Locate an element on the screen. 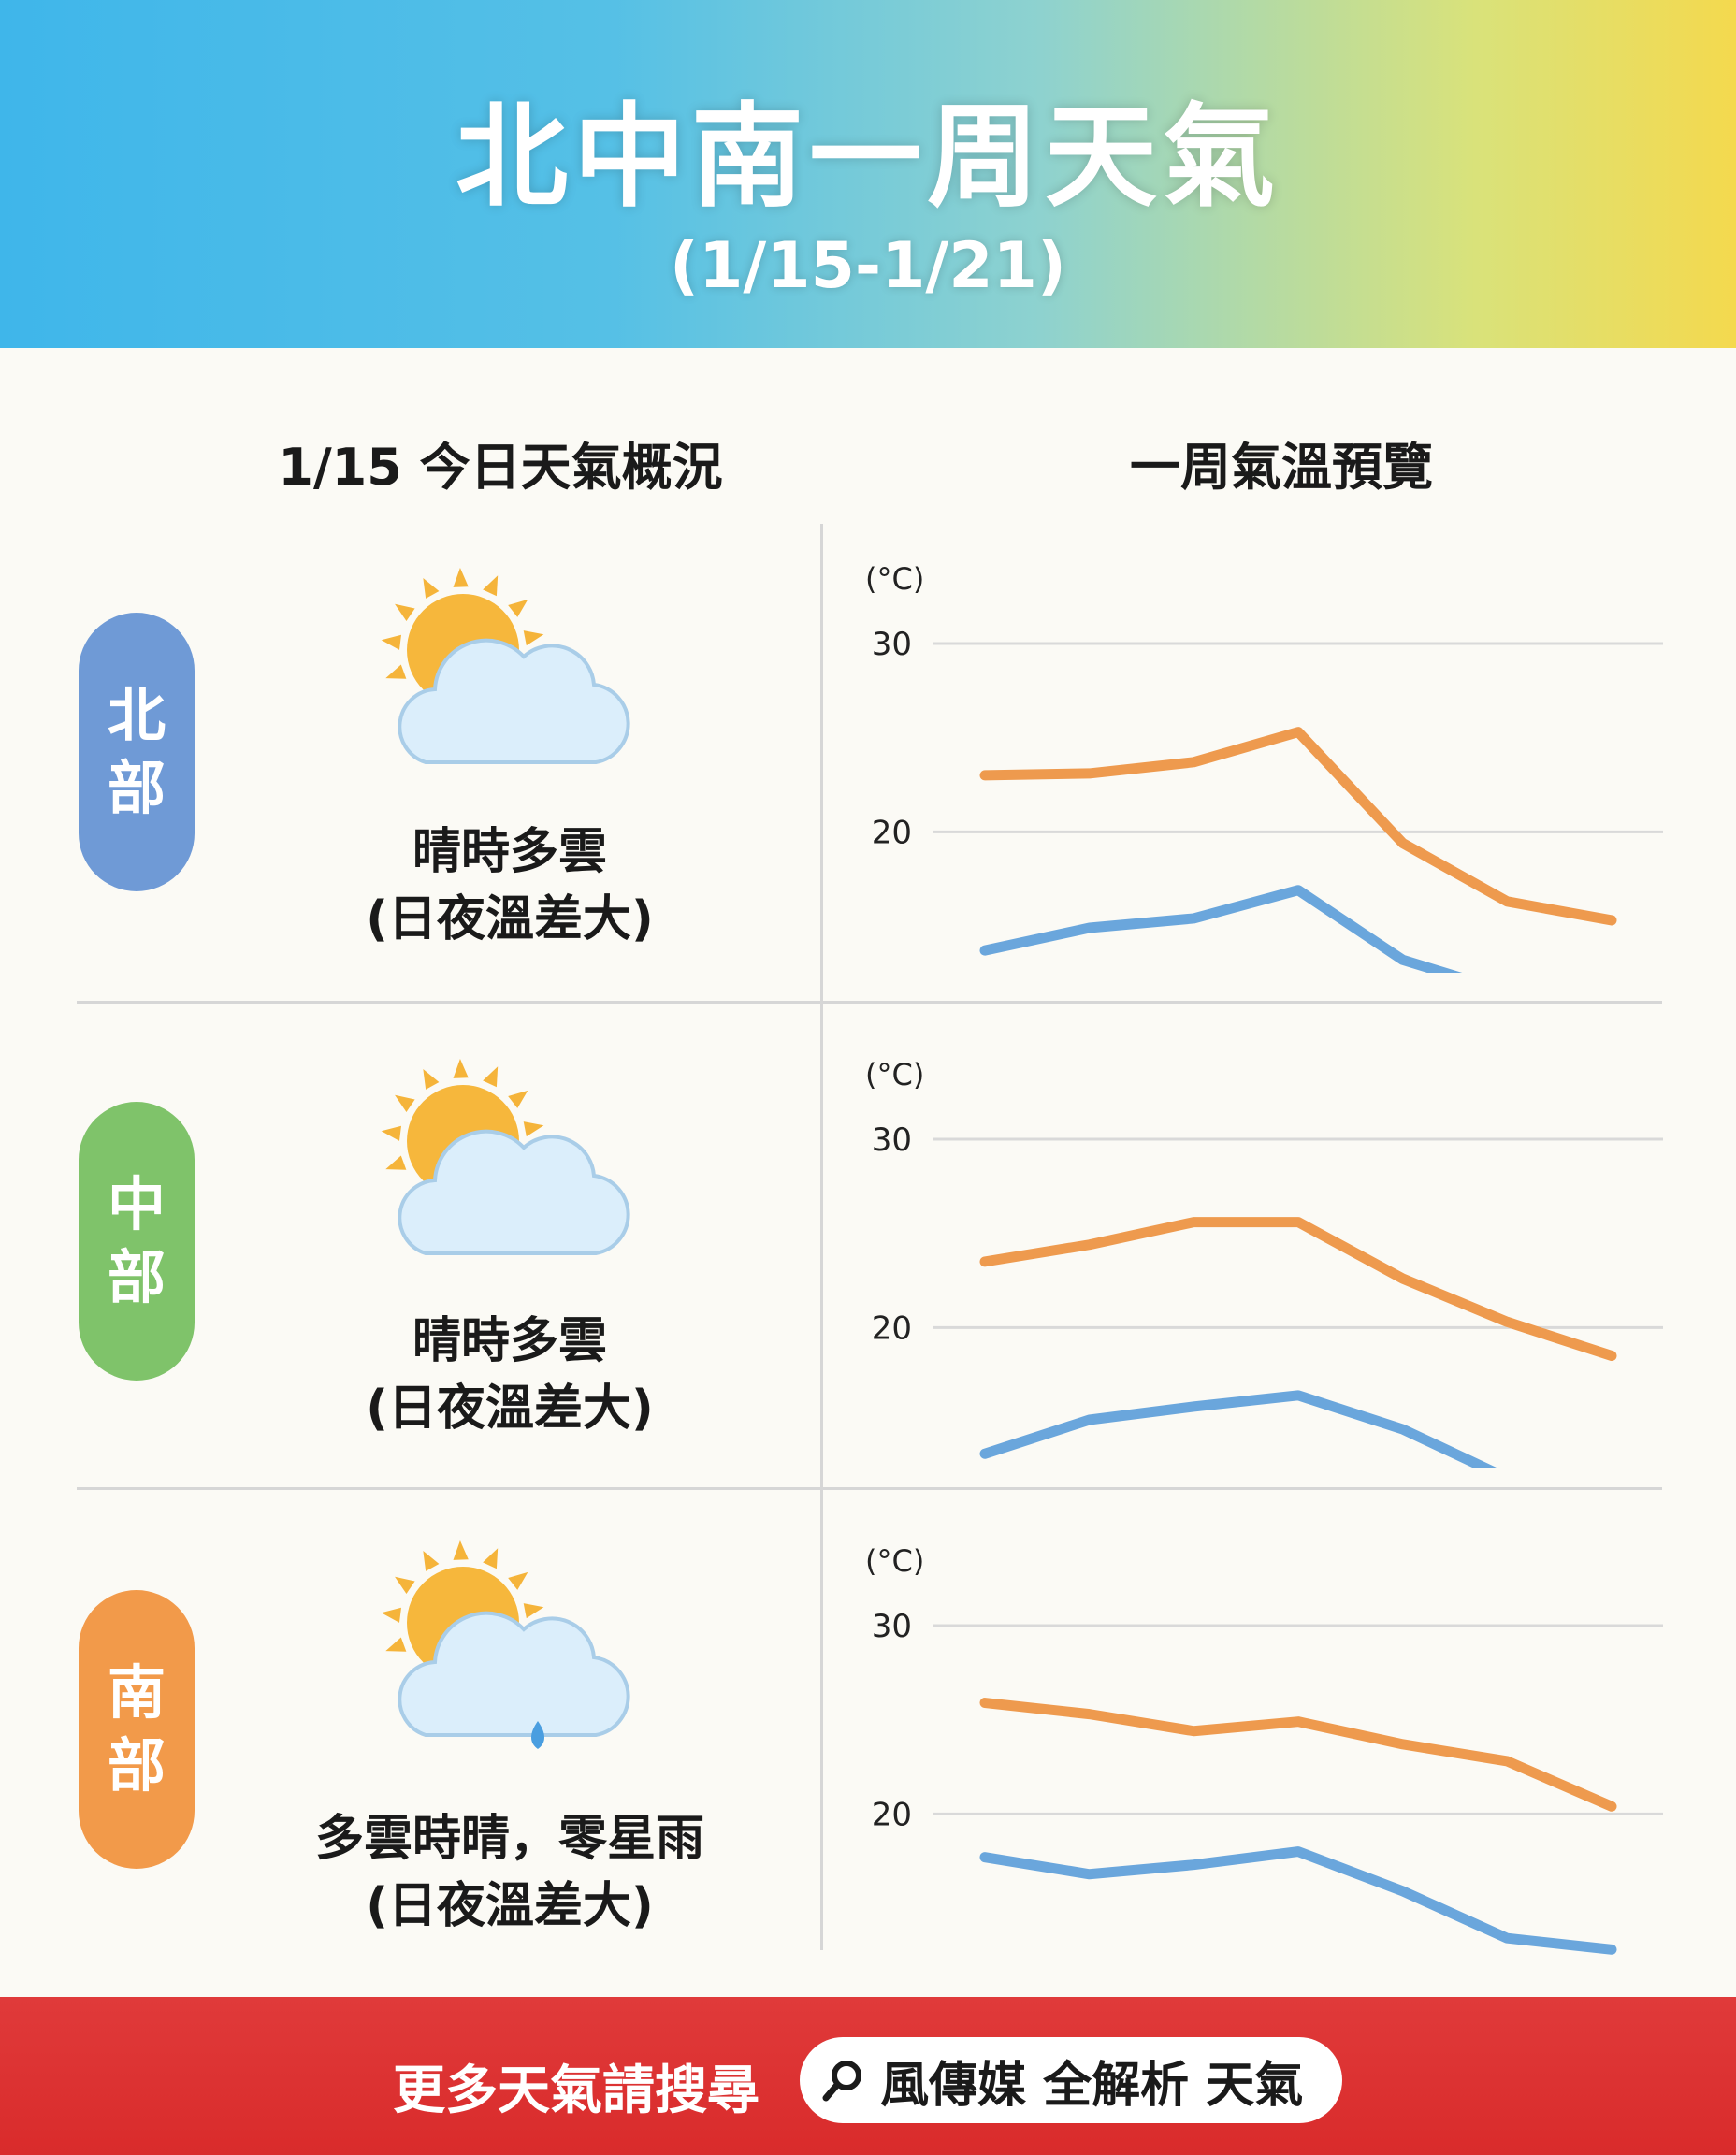  temp-chart-north: (°C)010203015161718192021 is located at coordinates (1264, 767).